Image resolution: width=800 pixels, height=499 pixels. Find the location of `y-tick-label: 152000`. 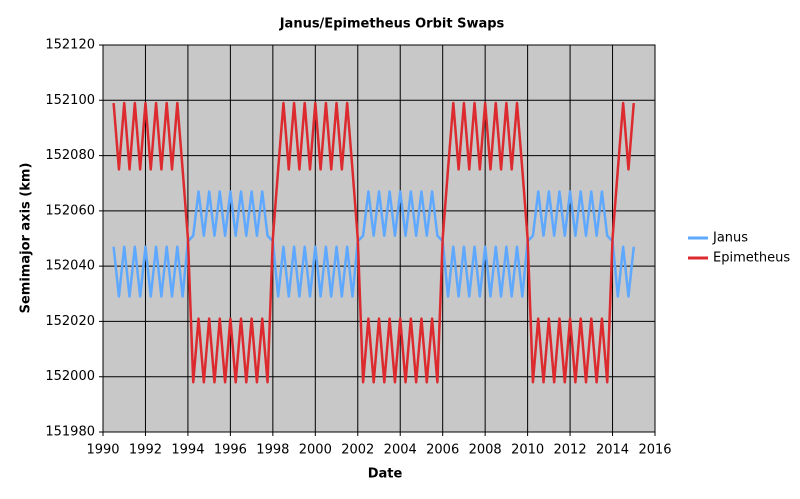

y-tick-label: 152000 is located at coordinates (70, 376).